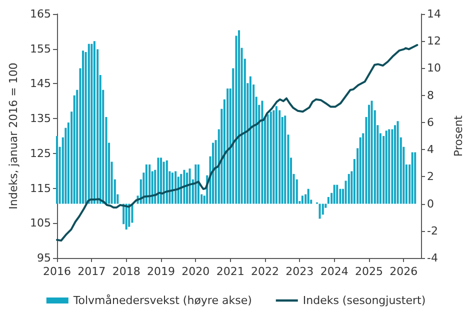 The image size is (472, 315). Describe the element at coordinates (434, 14) in the screenshot. I see `y2-tick-label: 14` at that location.